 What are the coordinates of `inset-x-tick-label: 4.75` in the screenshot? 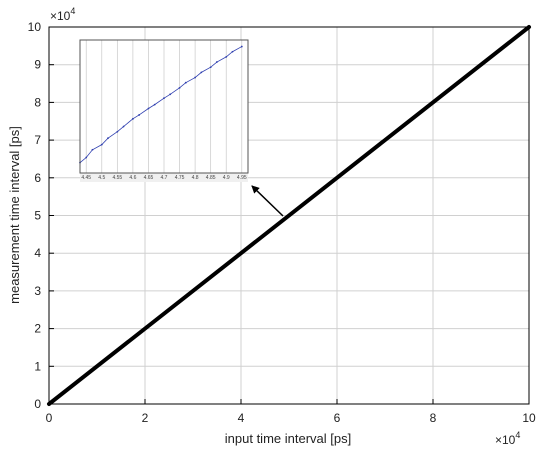 It's located at (180, 178).